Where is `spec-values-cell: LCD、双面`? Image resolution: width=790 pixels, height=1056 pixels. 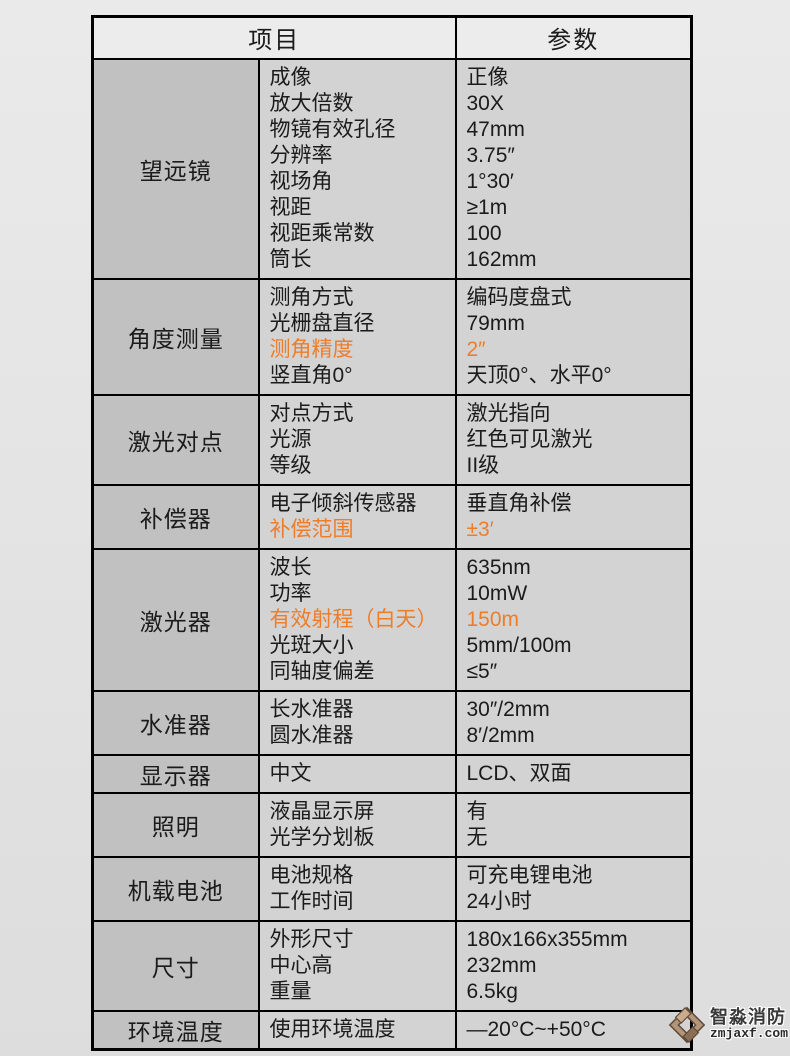
spec-values-cell: LCD、双面 is located at coordinates (573, 773).